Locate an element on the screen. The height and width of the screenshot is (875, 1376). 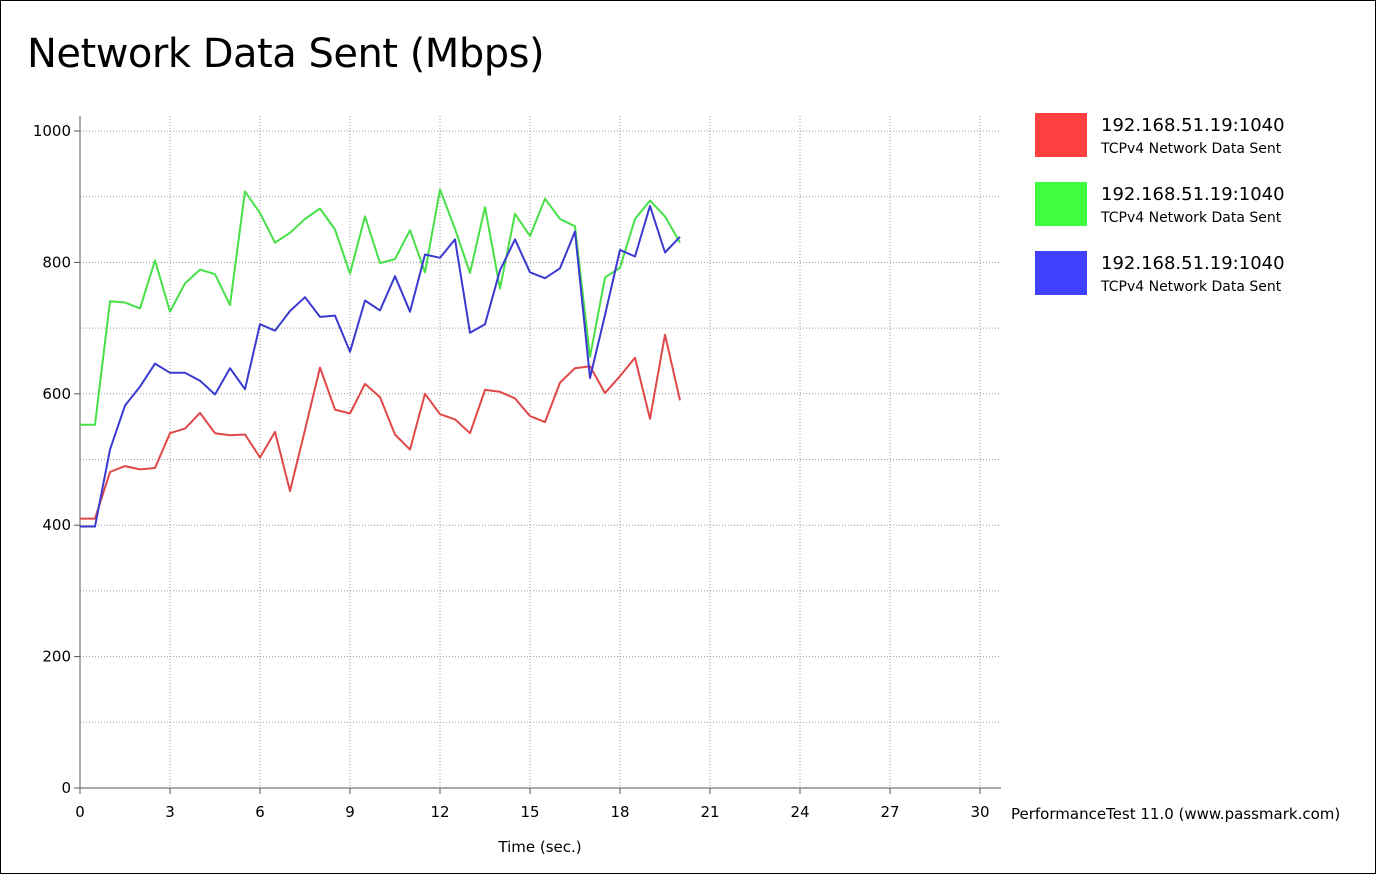
x-tick-label: 6 is located at coordinates (260, 812).